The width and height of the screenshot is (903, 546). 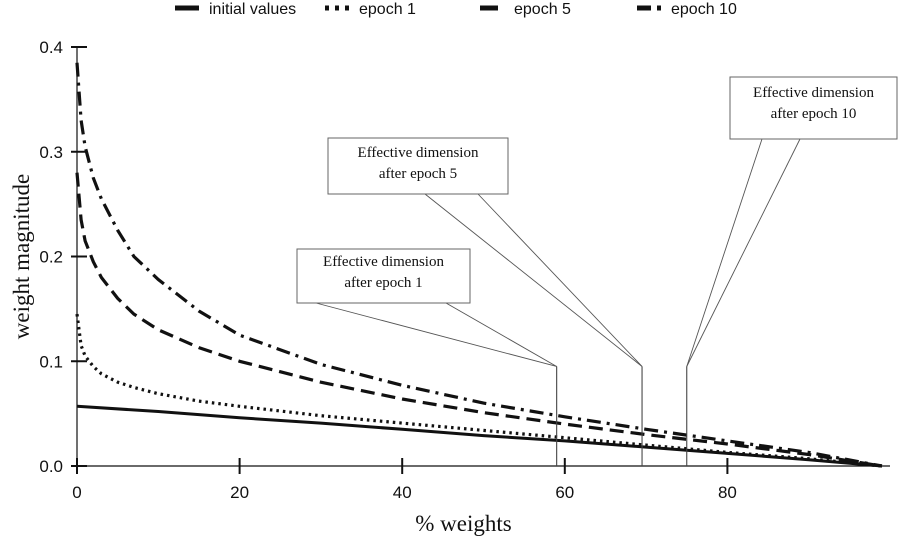 I want to click on y-tick-label: 0.4, so click(x=51, y=47).